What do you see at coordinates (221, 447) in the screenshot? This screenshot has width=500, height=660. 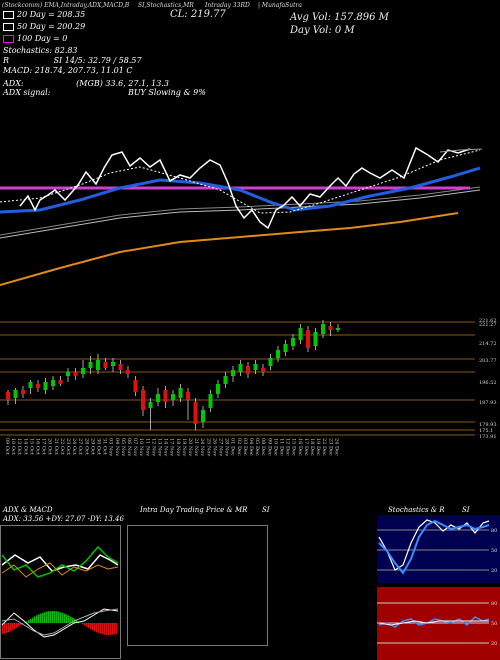 I see `date-axis-label: 27 Nov` at bounding box center [221, 447].